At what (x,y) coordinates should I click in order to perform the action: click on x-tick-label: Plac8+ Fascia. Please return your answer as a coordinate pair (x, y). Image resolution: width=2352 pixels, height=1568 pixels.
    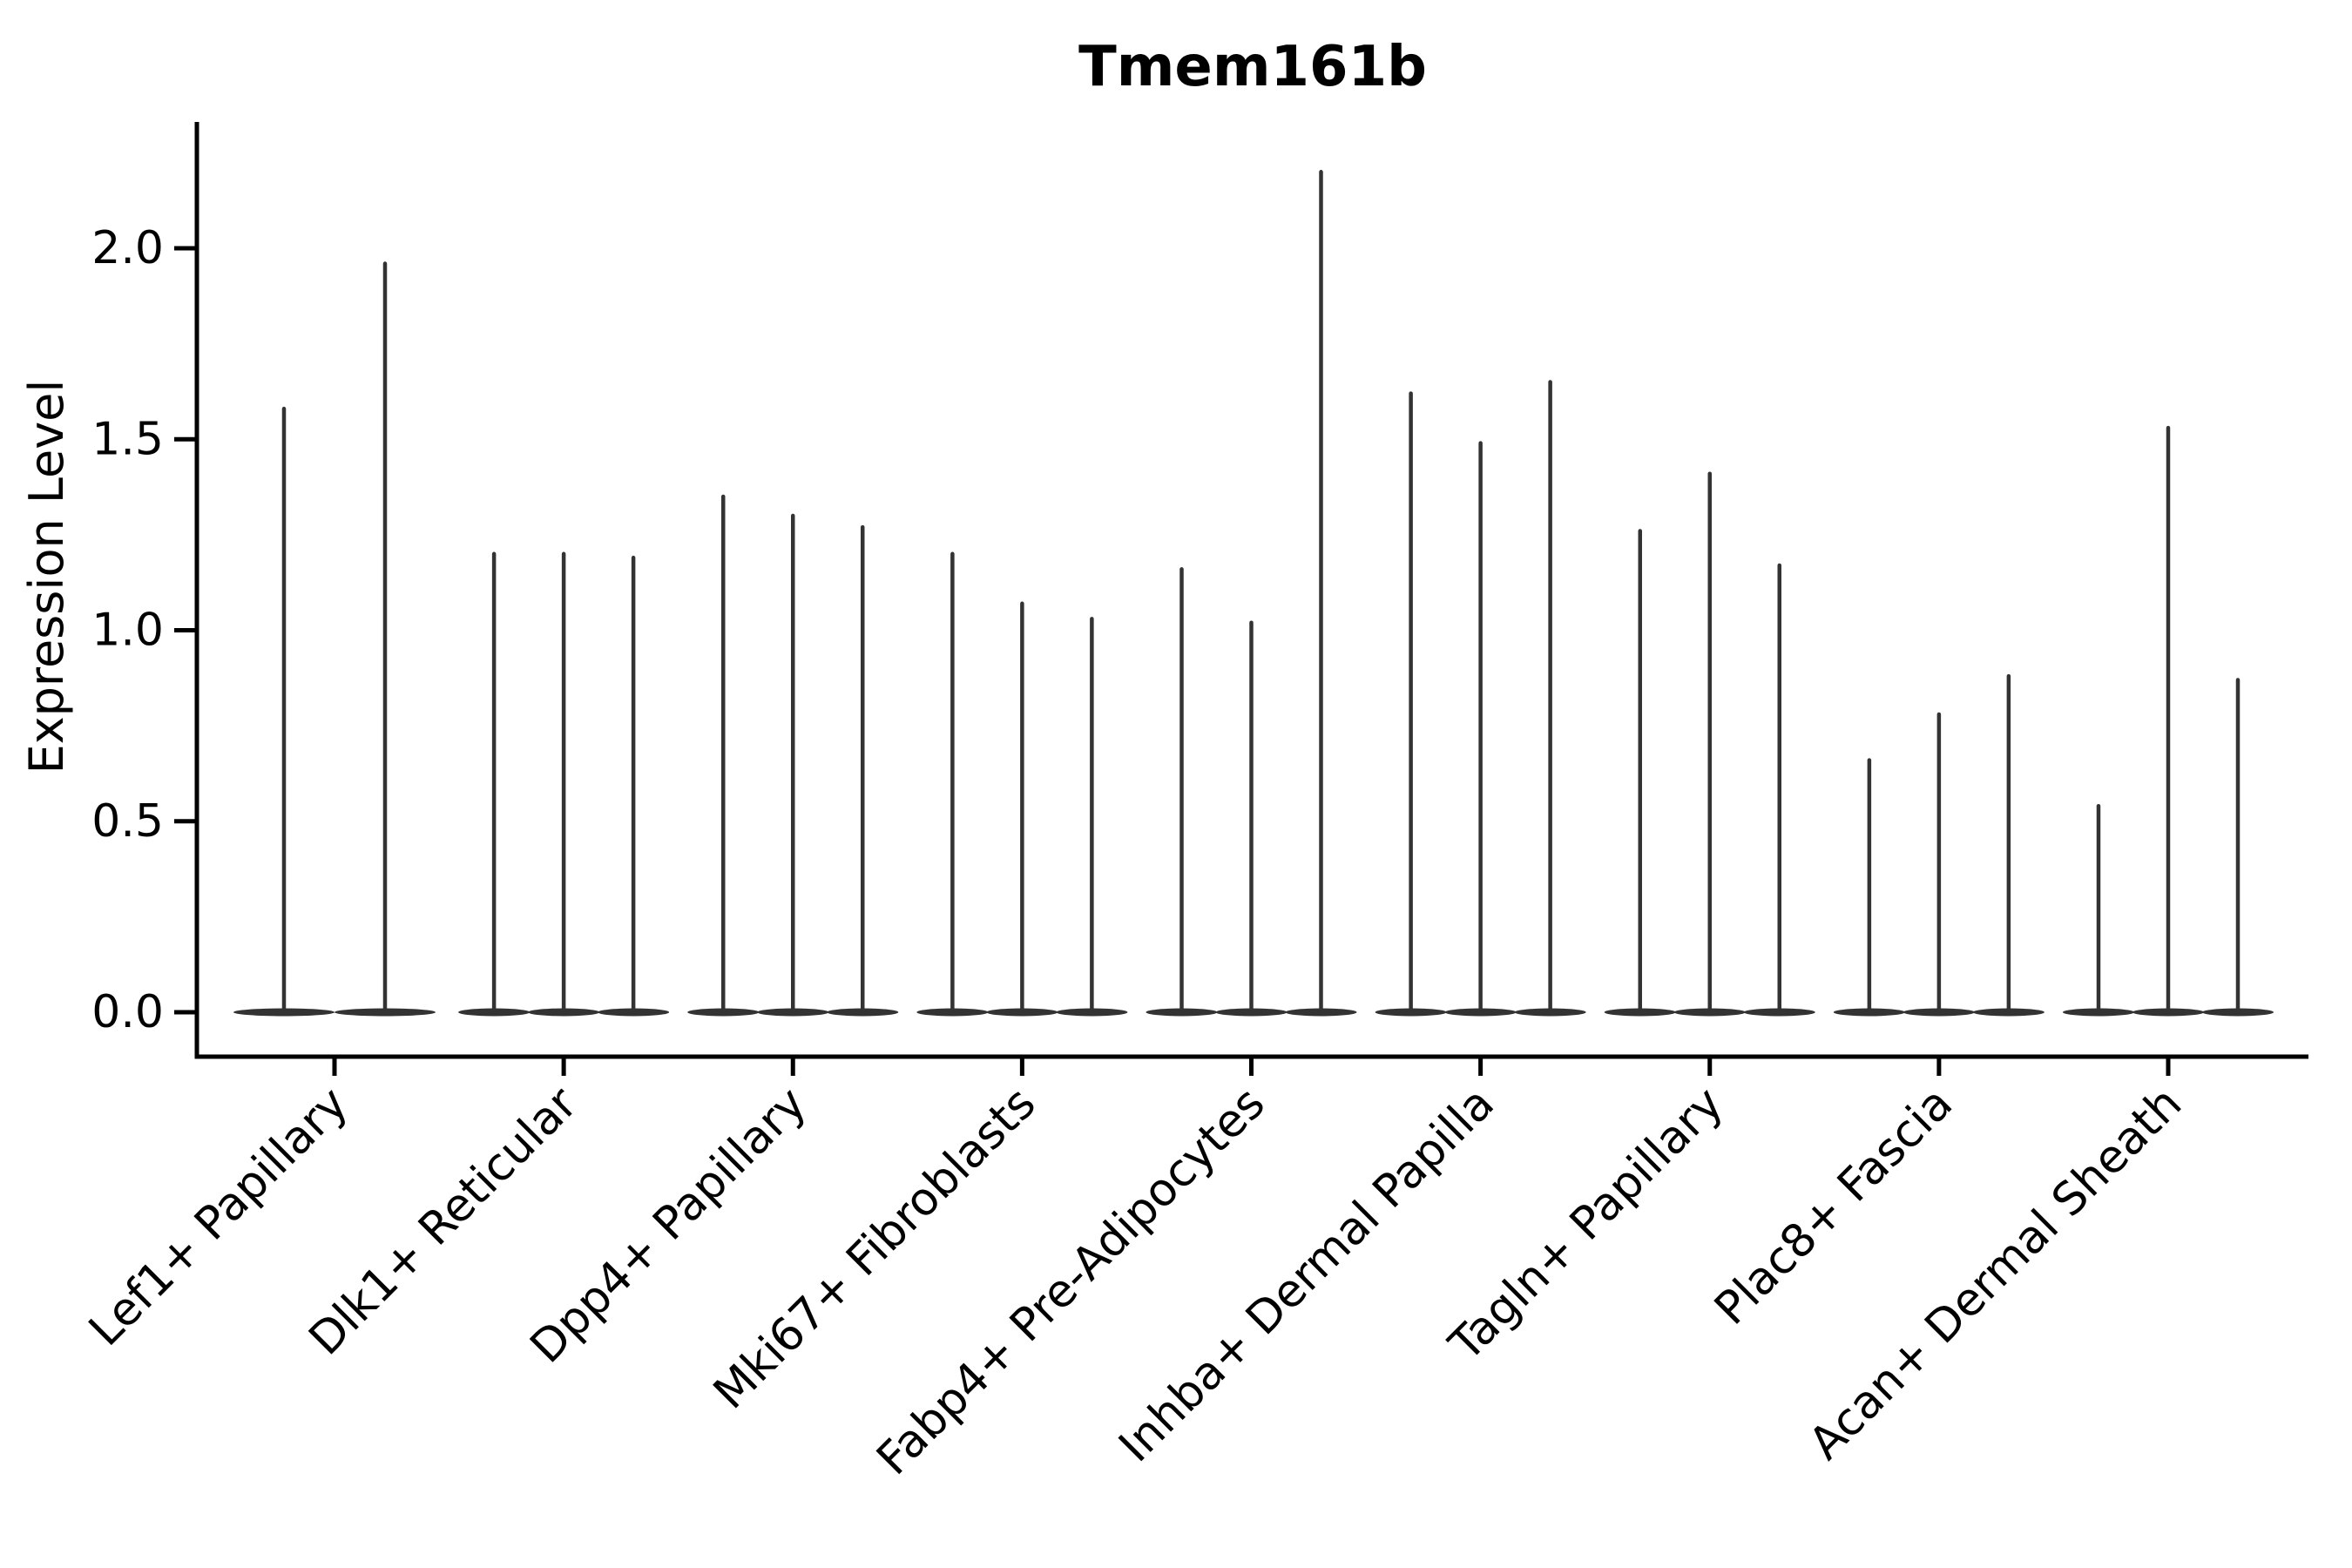
    Looking at the image, I should click on (1834, 1206).